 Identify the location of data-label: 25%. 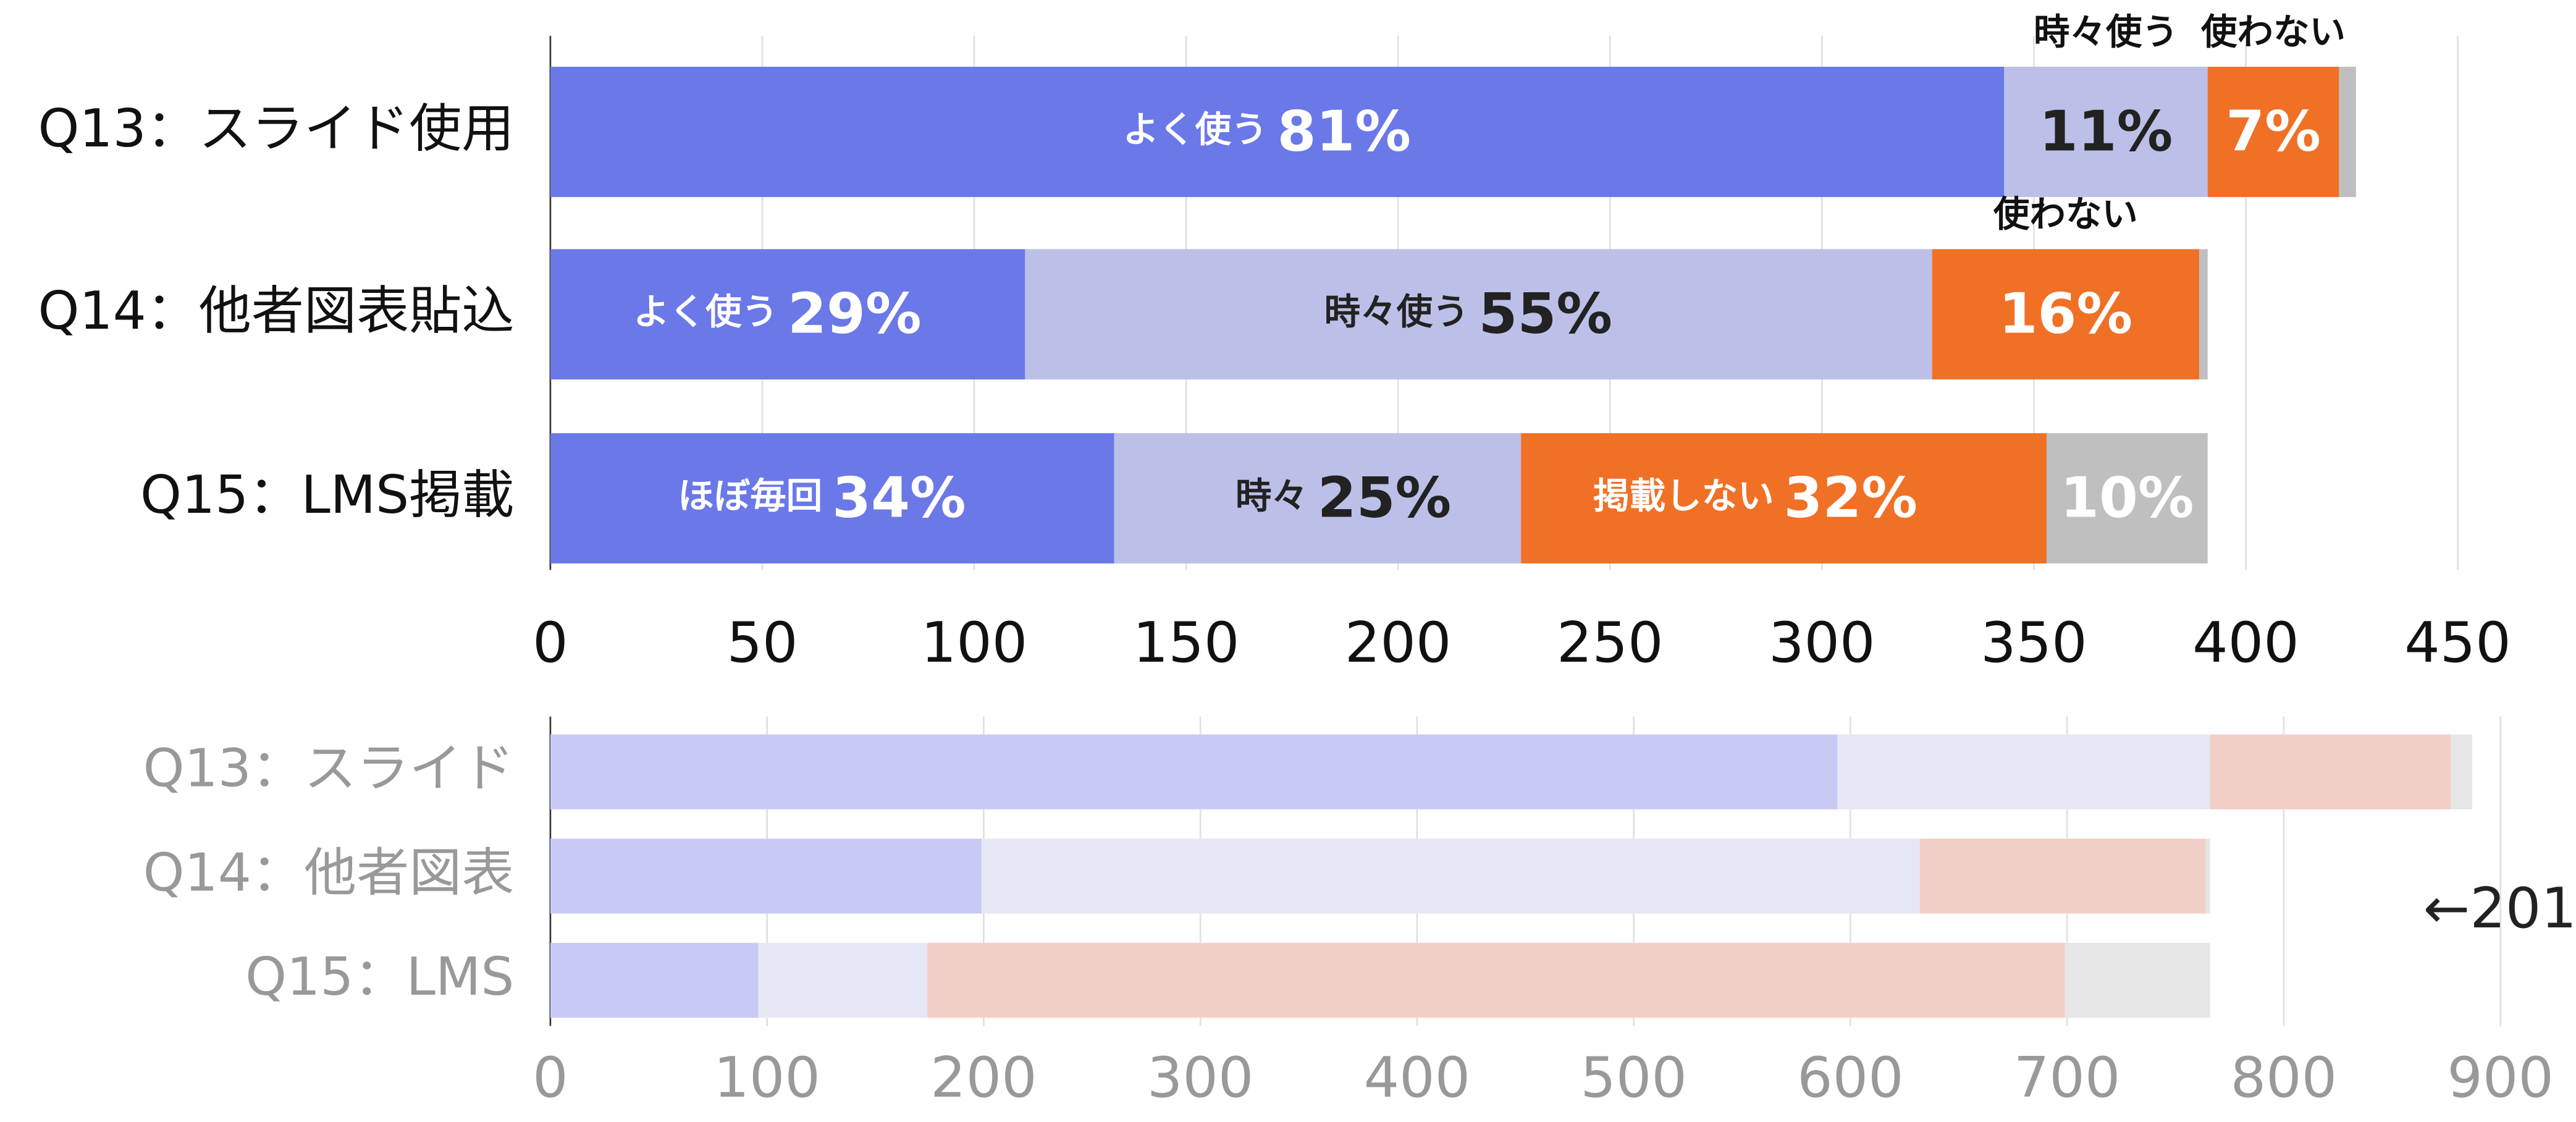
(1384, 498).